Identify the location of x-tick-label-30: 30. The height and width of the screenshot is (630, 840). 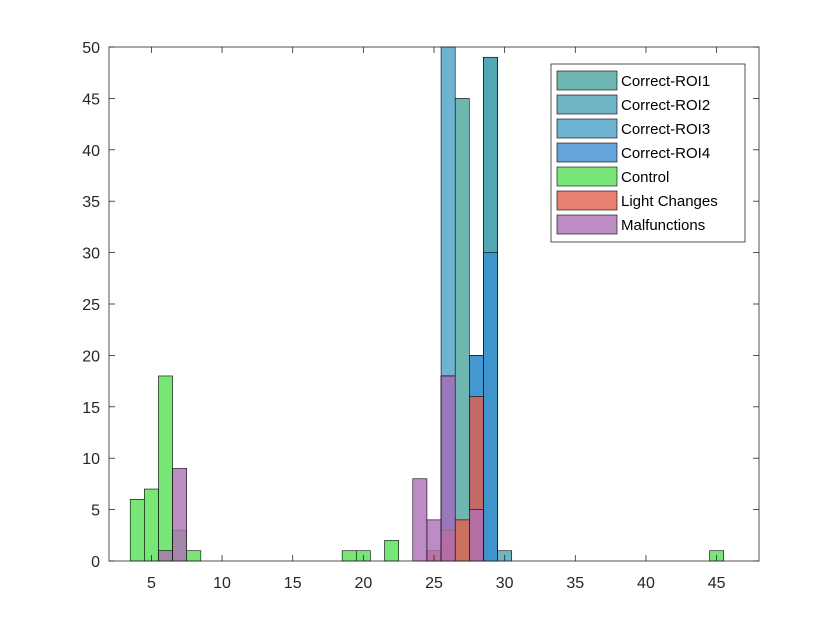
(505, 583).